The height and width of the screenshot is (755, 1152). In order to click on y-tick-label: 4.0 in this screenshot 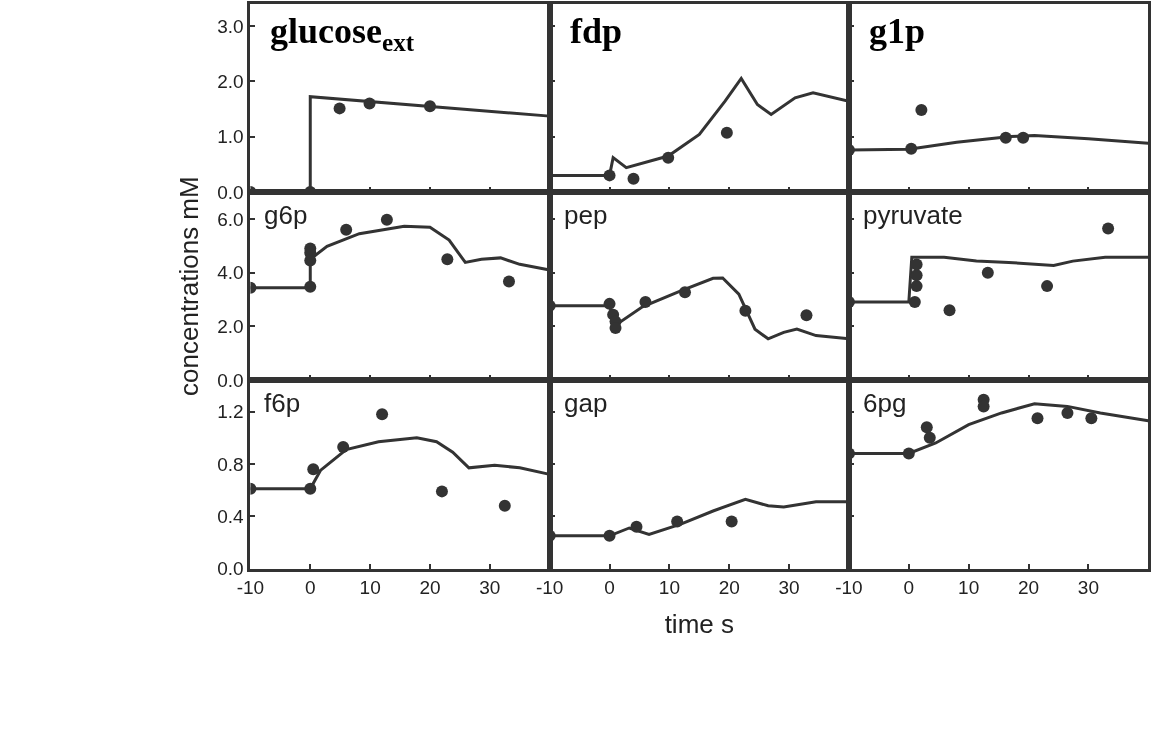, I will do `click(230, 273)`.